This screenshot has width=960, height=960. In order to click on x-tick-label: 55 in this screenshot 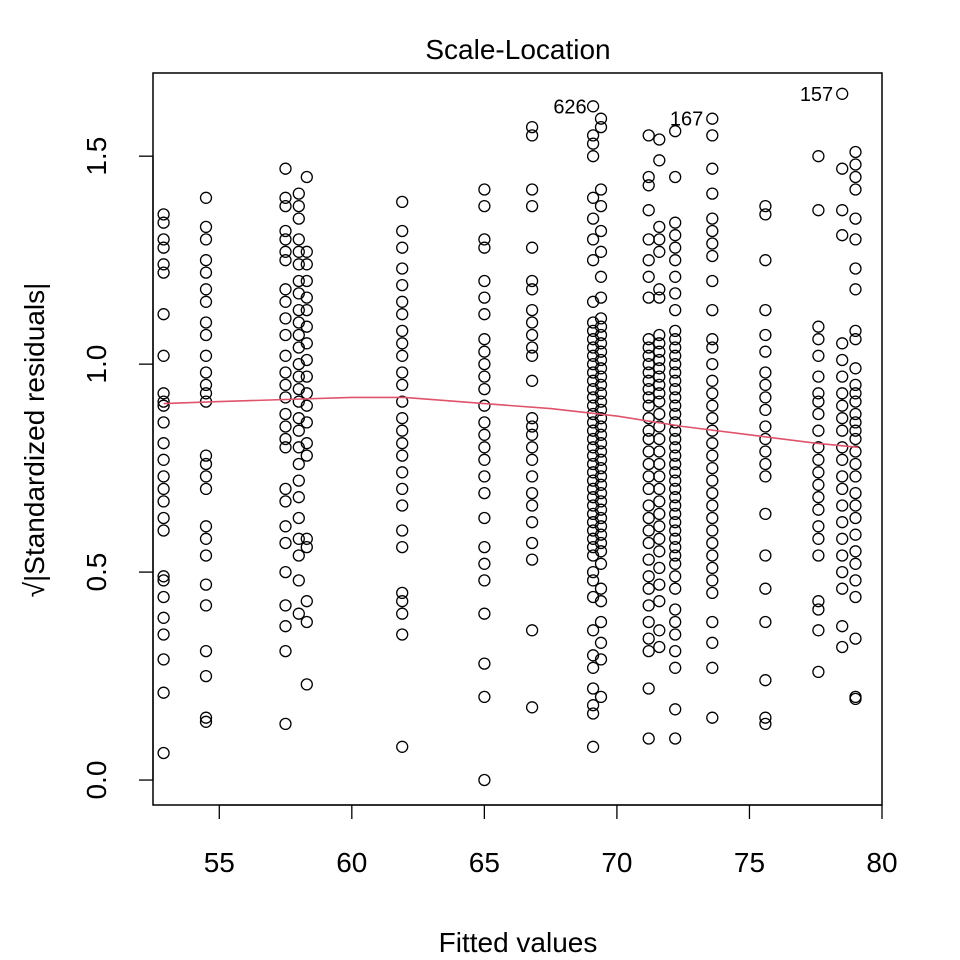, I will do `click(219, 862)`.